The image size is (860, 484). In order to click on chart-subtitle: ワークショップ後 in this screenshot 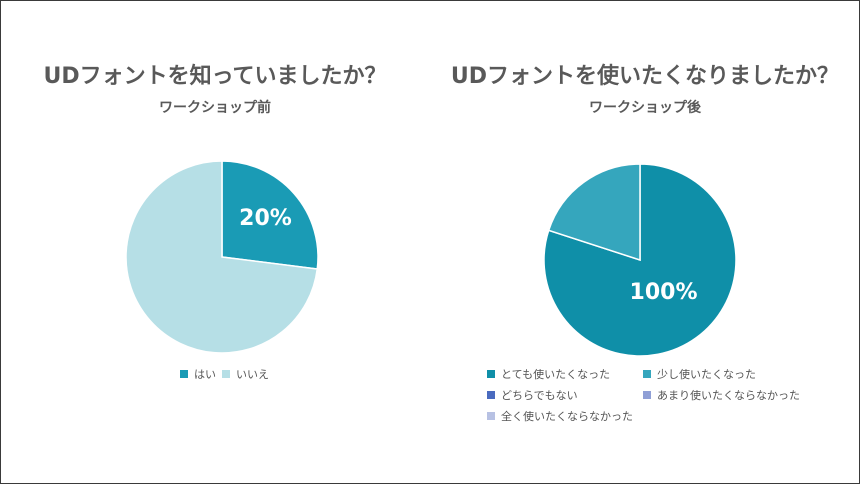, I will do `click(645, 108)`.